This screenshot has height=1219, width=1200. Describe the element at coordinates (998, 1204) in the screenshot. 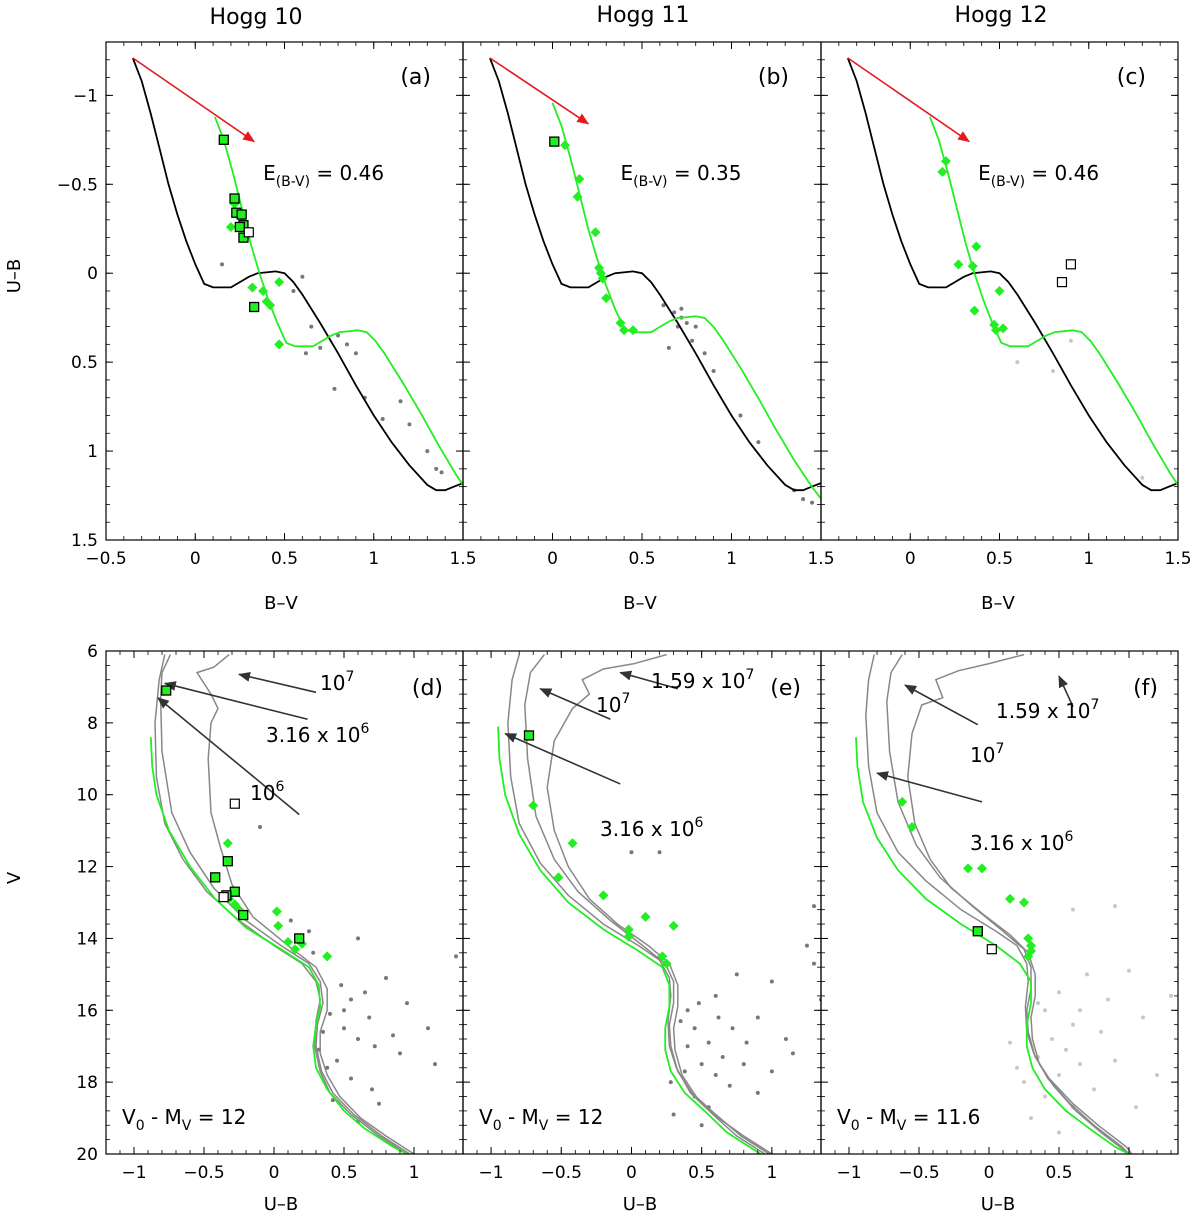

I see `x-axis-title-f: U–B` at that location.